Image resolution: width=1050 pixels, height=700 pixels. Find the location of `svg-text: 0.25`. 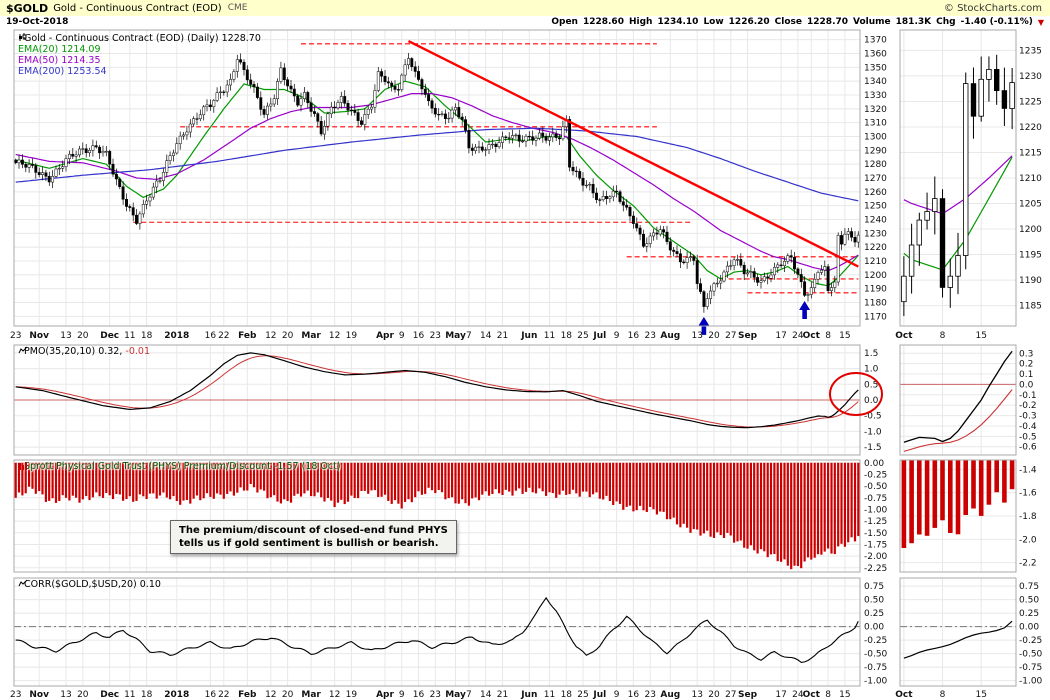

svg-text: 0.25 is located at coordinates (1029, 614).